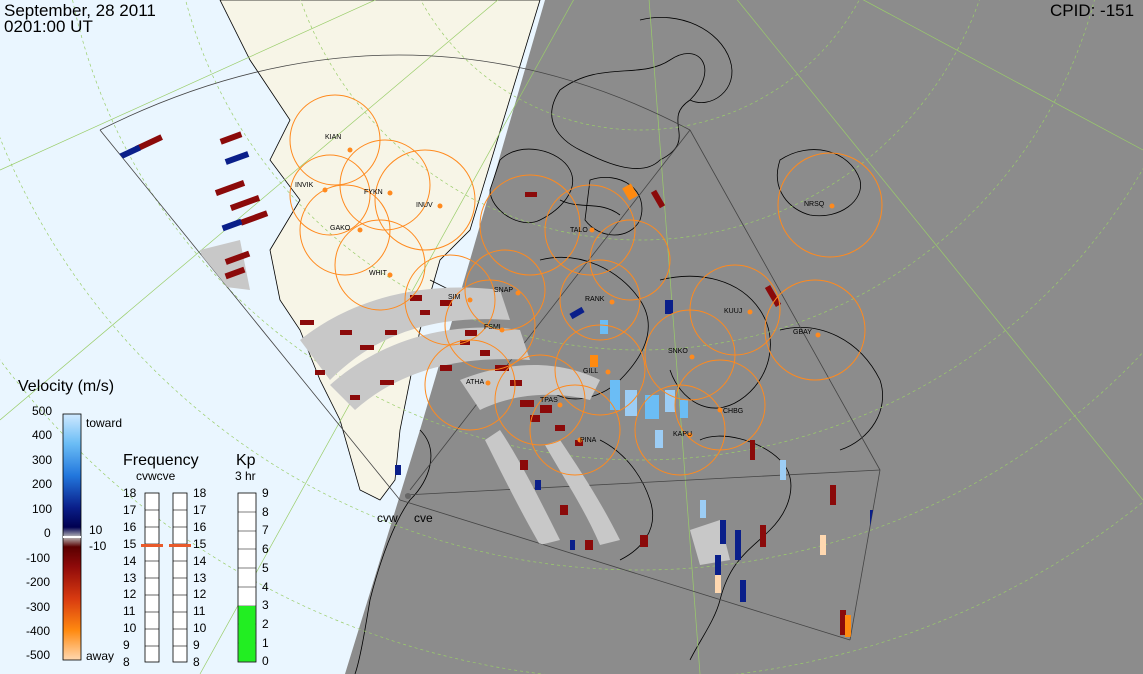  I want to click on radar-label-rank: RANK, so click(595, 299).